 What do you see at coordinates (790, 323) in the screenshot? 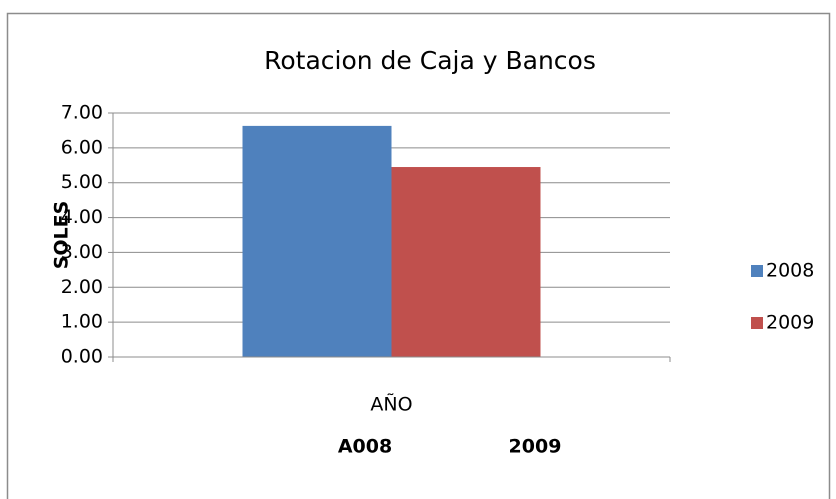
I see `legend-label: 2009` at bounding box center [790, 323].